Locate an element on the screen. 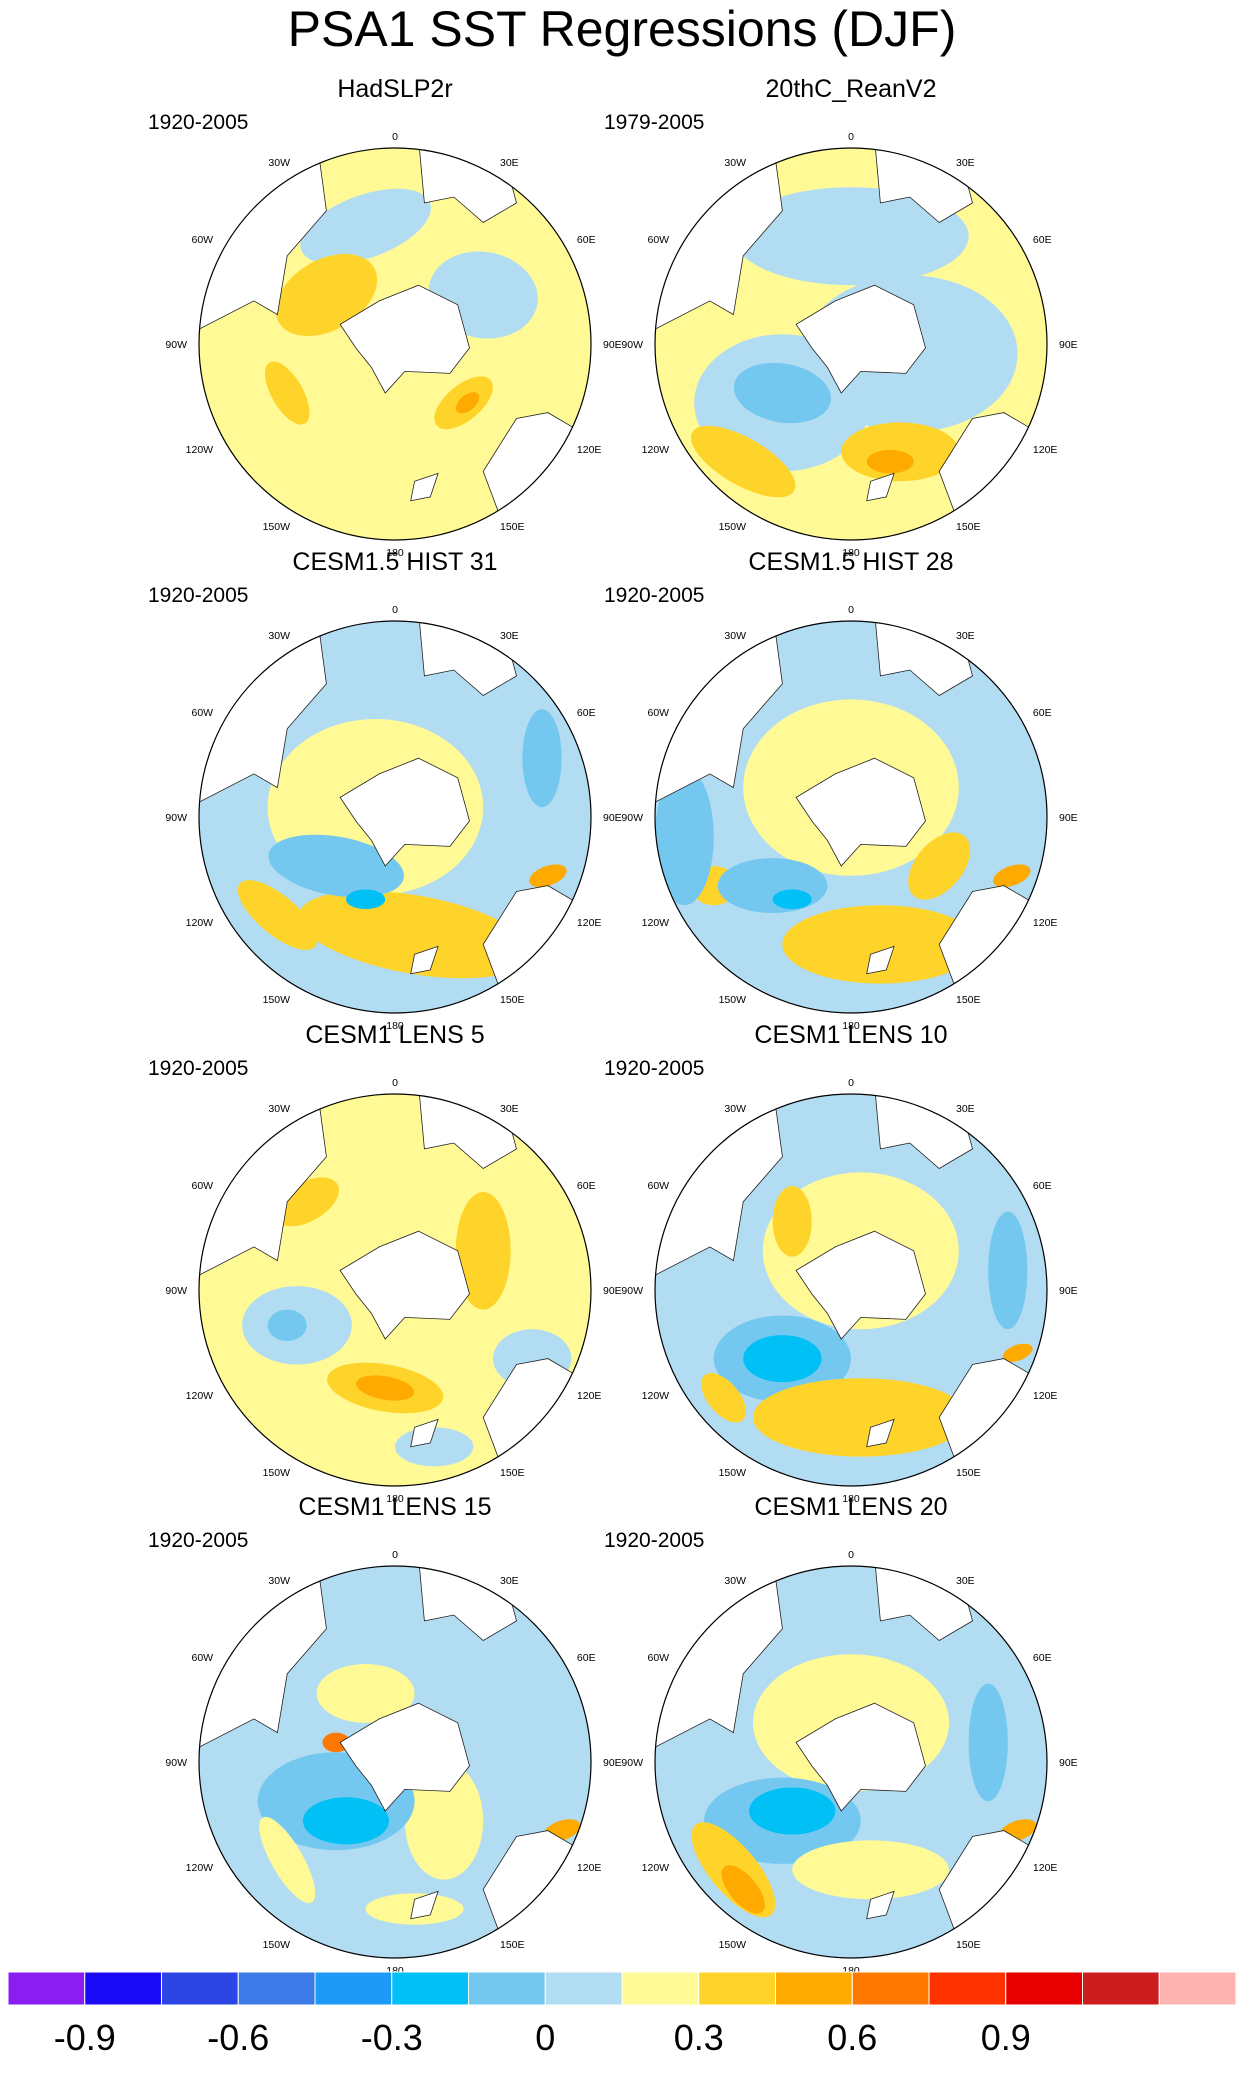  colorbar-tick-label: 0.3 is located at coordinates (699, 2037).